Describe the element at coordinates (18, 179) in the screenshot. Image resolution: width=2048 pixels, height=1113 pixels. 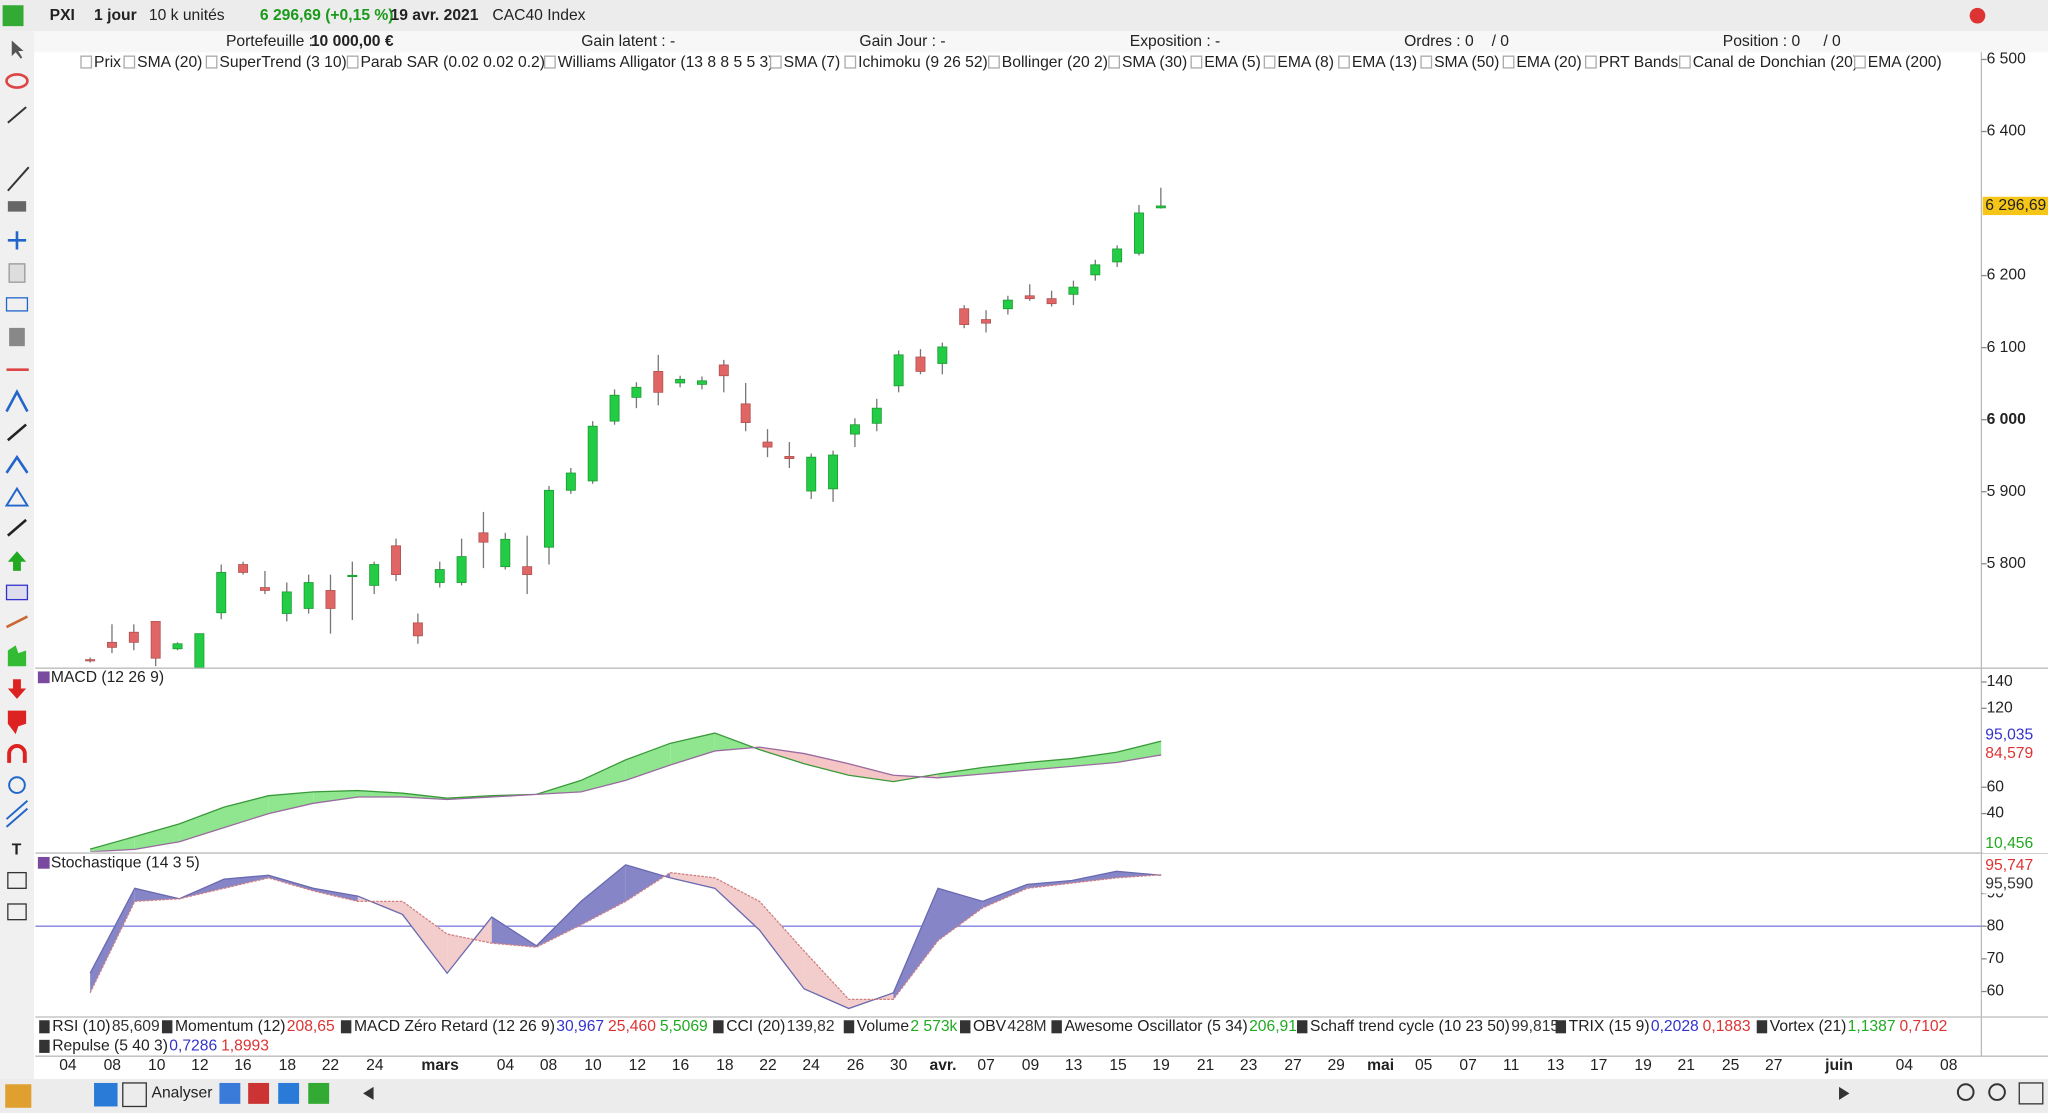
I see `line-tool` at that location.